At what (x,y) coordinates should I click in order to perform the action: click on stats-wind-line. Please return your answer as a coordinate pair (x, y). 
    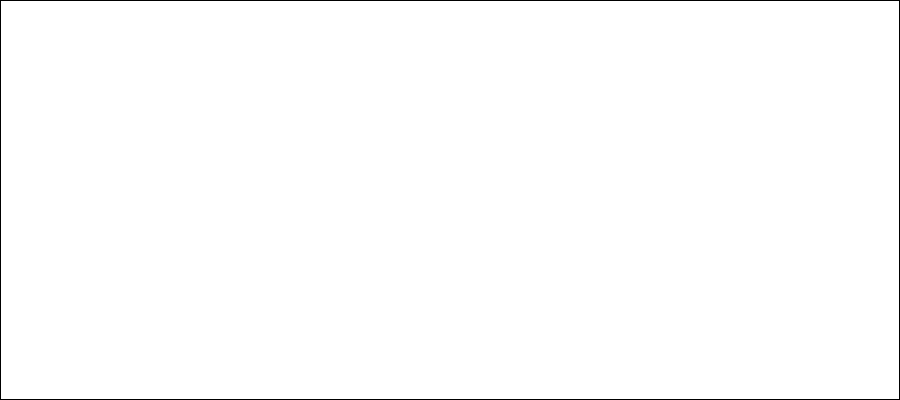
    Looking at the image, I should click on (508, 21).